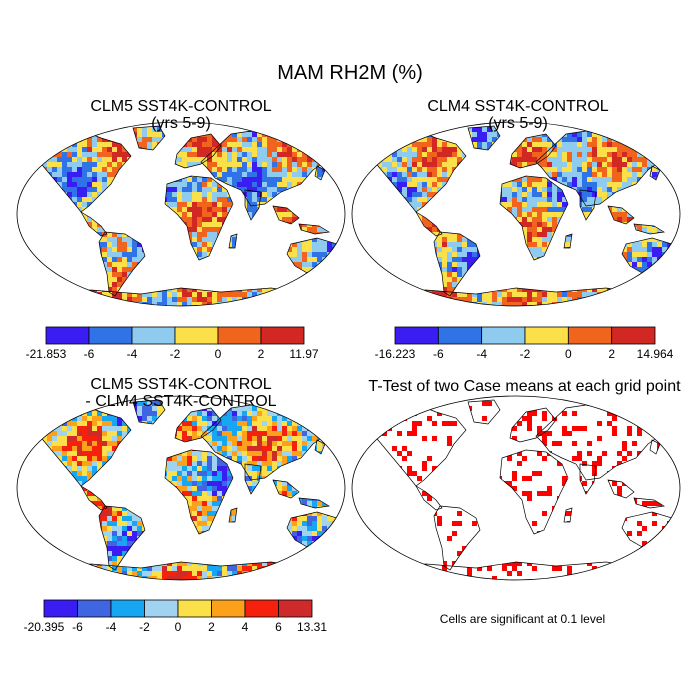 The image size is (700, 700). I want to click on colorbar-clm5-tick-label: 0, so click(218, 354).